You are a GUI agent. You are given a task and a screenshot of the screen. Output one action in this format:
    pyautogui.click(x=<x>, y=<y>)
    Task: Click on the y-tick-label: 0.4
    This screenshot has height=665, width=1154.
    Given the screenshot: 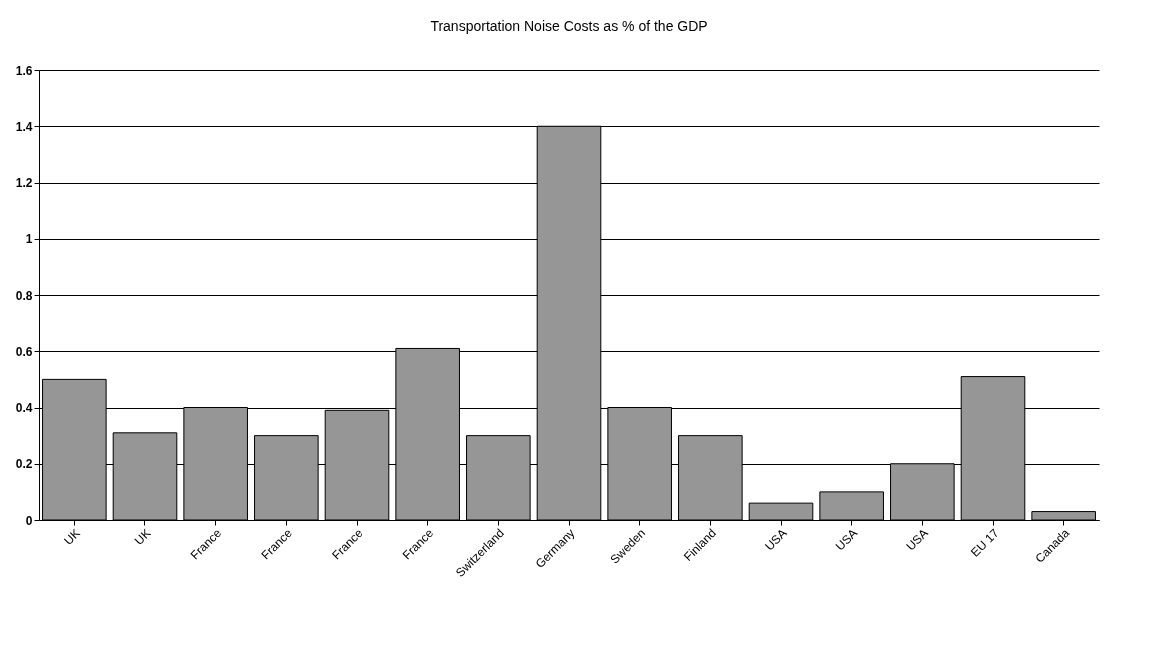 What is the action you would take?
    pyautogui.click(x=24, y=408)
    